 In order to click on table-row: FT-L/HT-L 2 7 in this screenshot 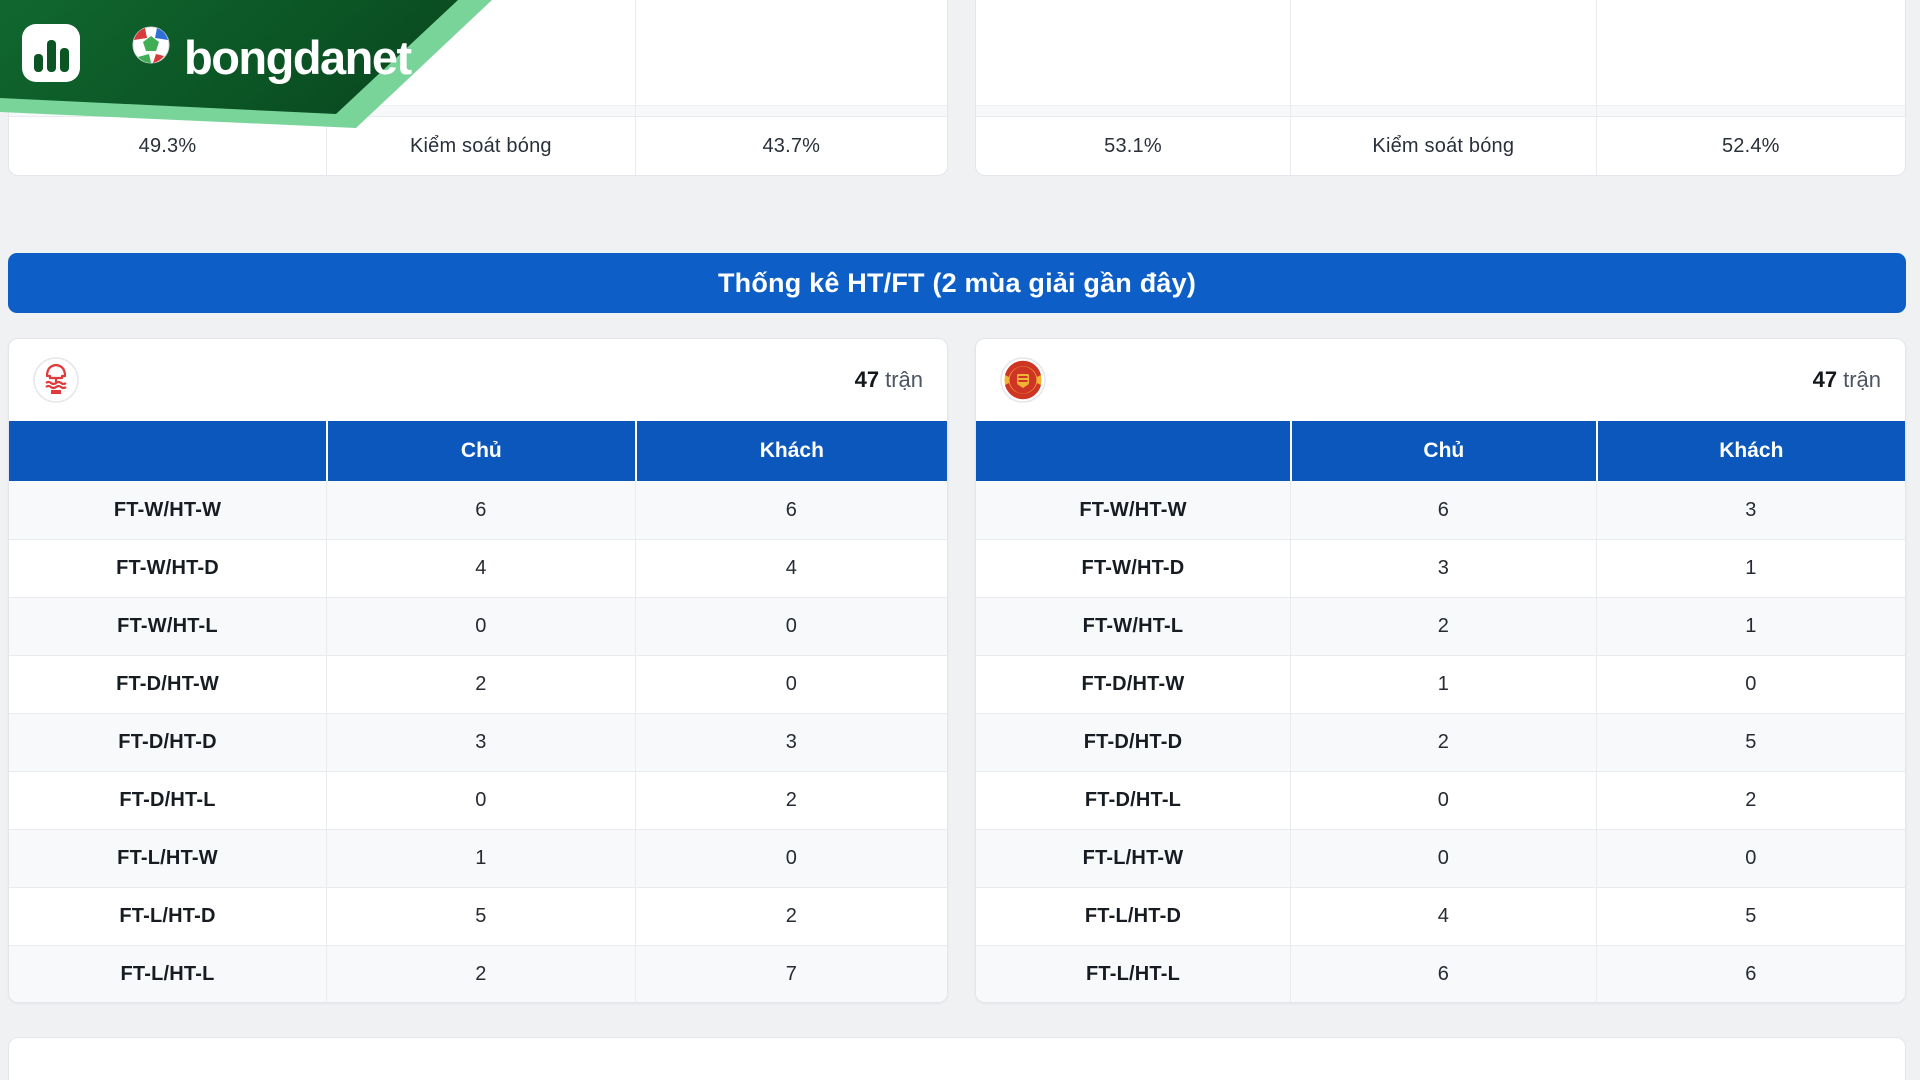, I will do `click(478, 973)`.